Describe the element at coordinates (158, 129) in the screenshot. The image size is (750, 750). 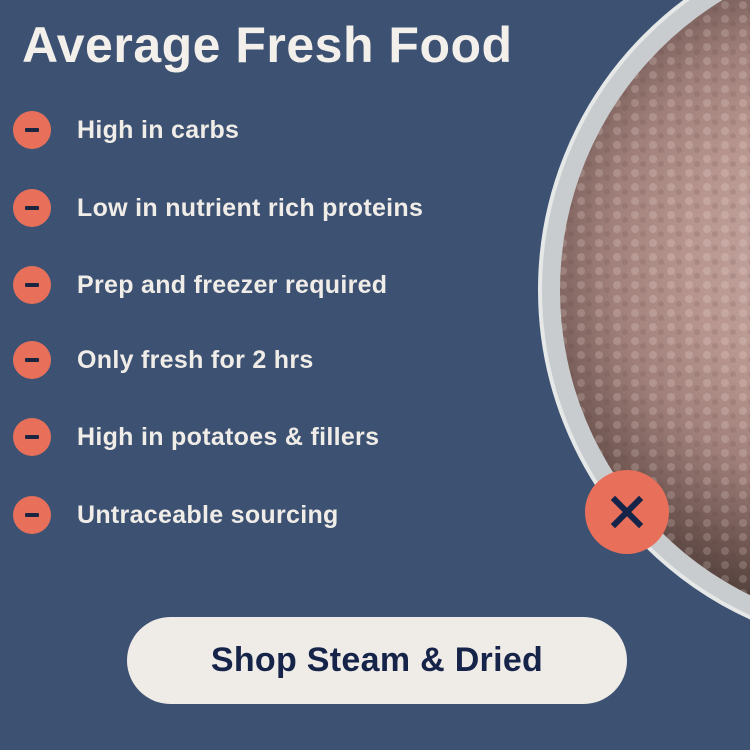
I see `list-item-label: High in carbs` at that location.